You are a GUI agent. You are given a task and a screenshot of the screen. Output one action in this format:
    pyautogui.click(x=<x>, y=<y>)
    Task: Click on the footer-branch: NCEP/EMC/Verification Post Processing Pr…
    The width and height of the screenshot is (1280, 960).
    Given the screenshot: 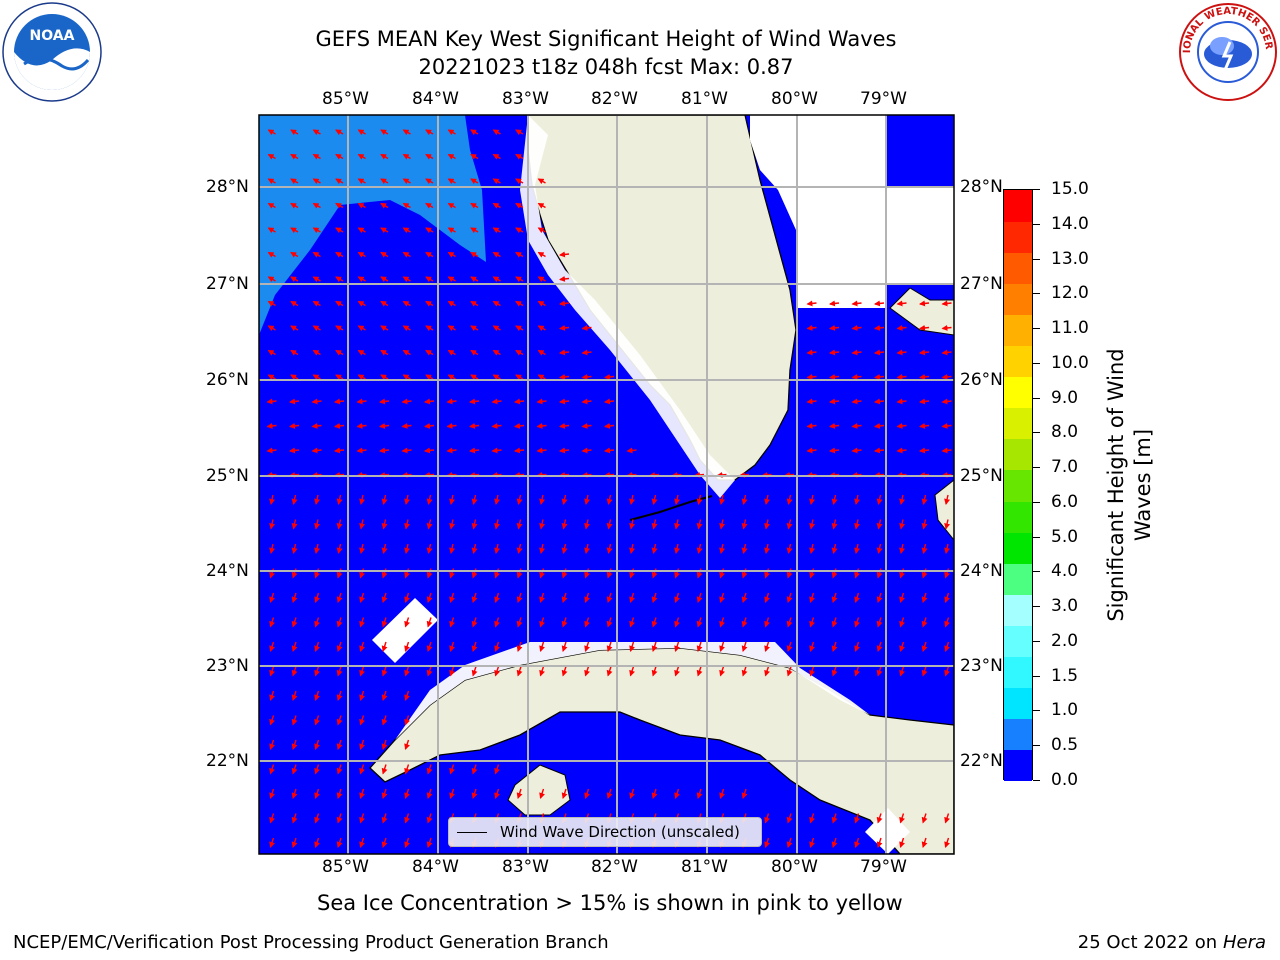 What is the action you would take?
    pyautogui.click(x=311, y=942)
    